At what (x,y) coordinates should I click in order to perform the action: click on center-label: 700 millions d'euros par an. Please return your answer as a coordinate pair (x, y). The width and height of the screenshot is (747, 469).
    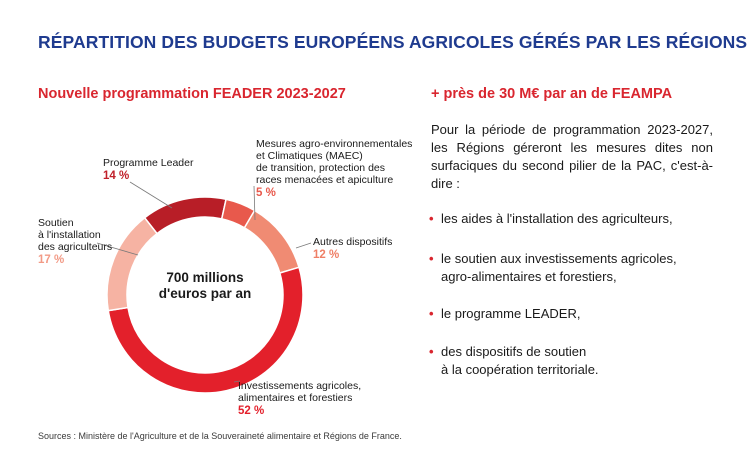
    Looking at the image, I should click on (205, 286).